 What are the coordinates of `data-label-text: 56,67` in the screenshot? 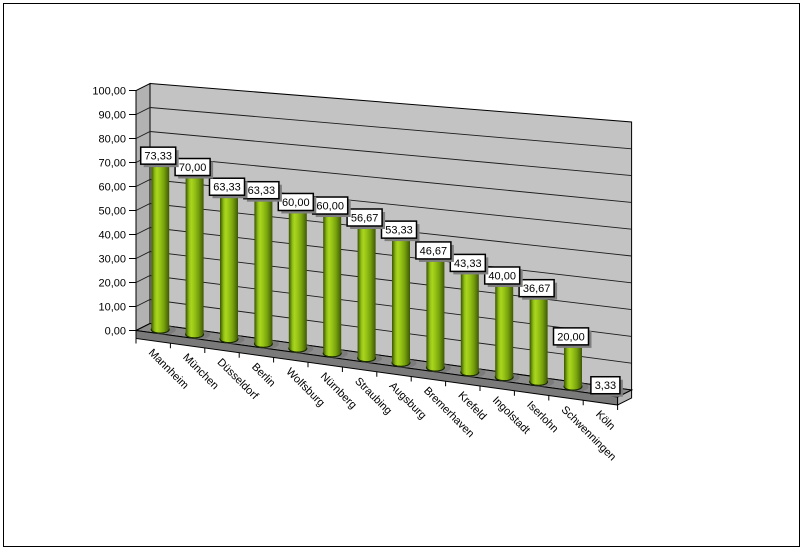 It's located at (365, 218).